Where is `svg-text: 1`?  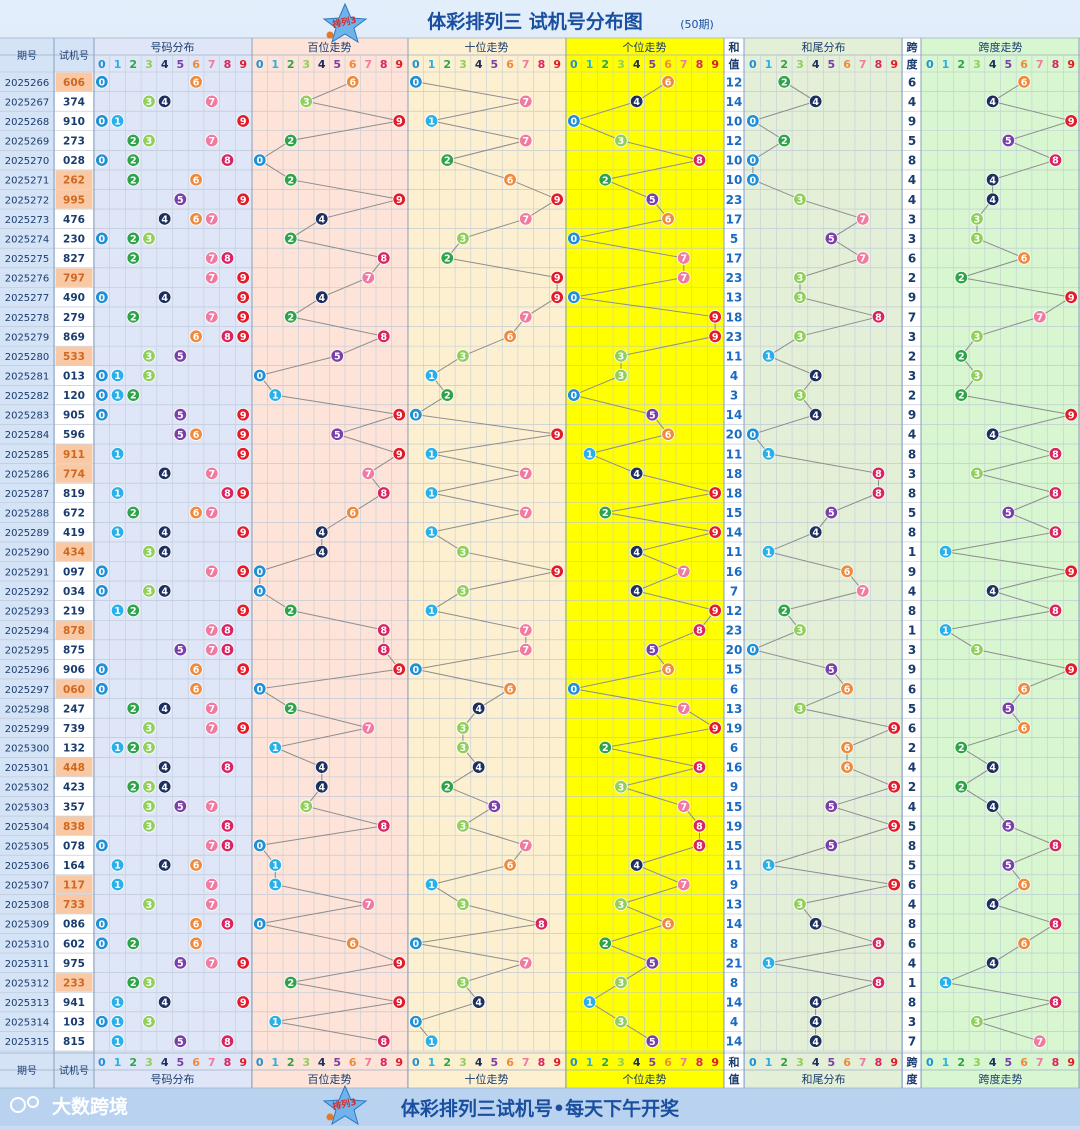 svg-text: 1 is located at coordinates (431, 376).